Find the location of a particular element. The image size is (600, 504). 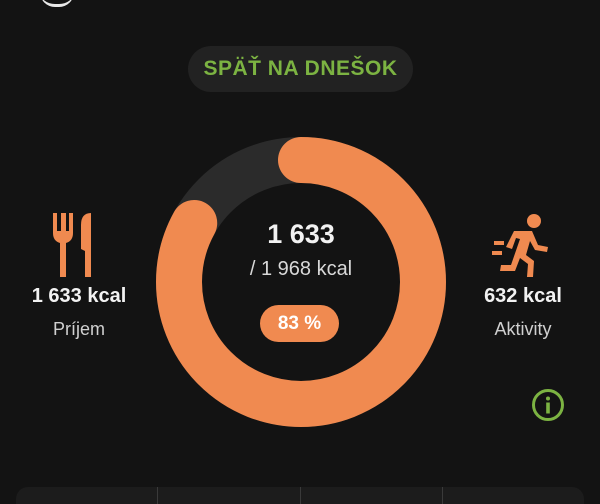

intake-summary: 1 633 kcal Príjem is located at coordinates (79, 272).